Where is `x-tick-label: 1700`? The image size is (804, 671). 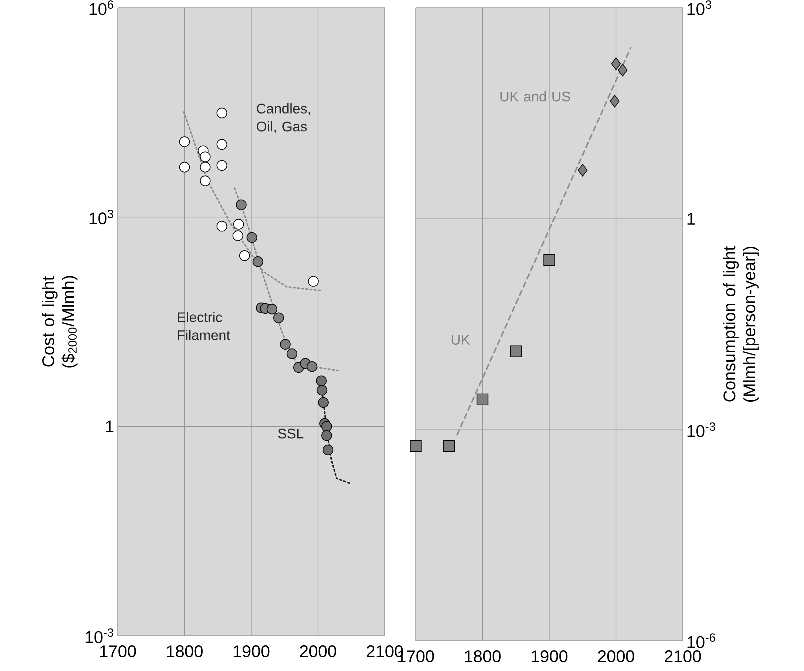 x-tick-label: 1700 is located at coordinates (118, 652).